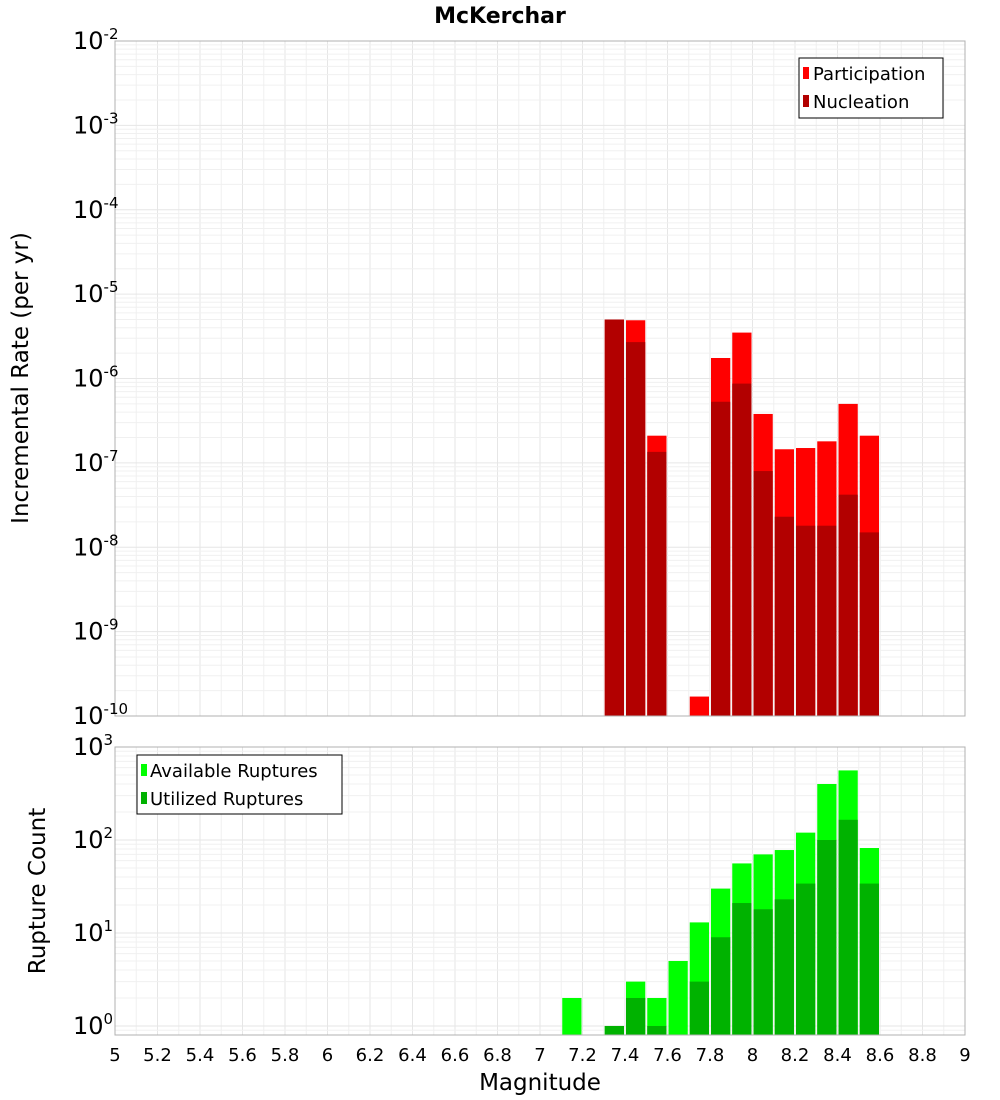 This screenshot has height=1100, width=1000. I want to click on x-tick-label: 6.8, so click(497, 1055).